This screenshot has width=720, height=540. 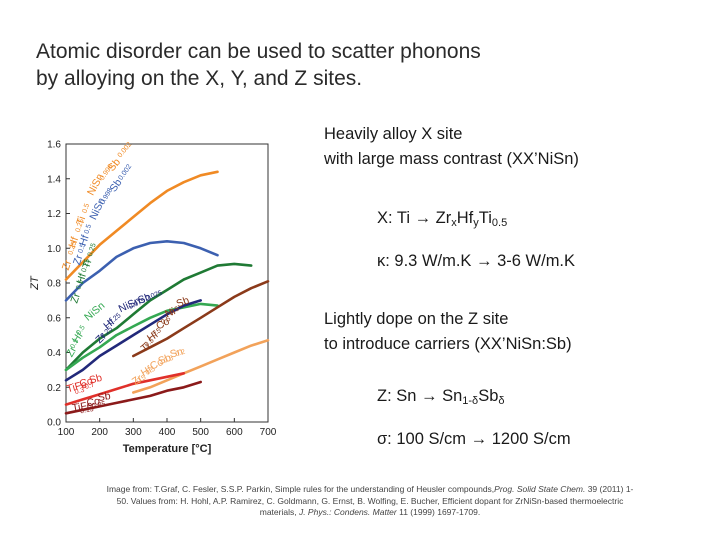 What do you see at coordinates (169, 360) in the screenshot?
I see `series-label-subscript: 0.8` at bounding box center [169, 360].